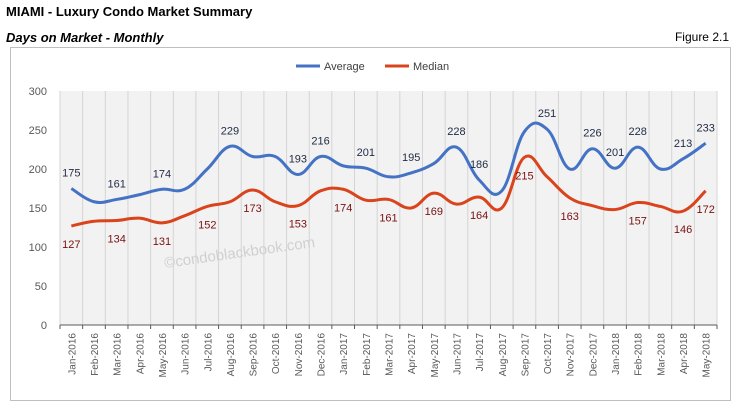 The width and height of the screenshot is (739, 404). Describe the element at coordinates (434, 212) in the screenshot. I see `data-label: 169` at that location.